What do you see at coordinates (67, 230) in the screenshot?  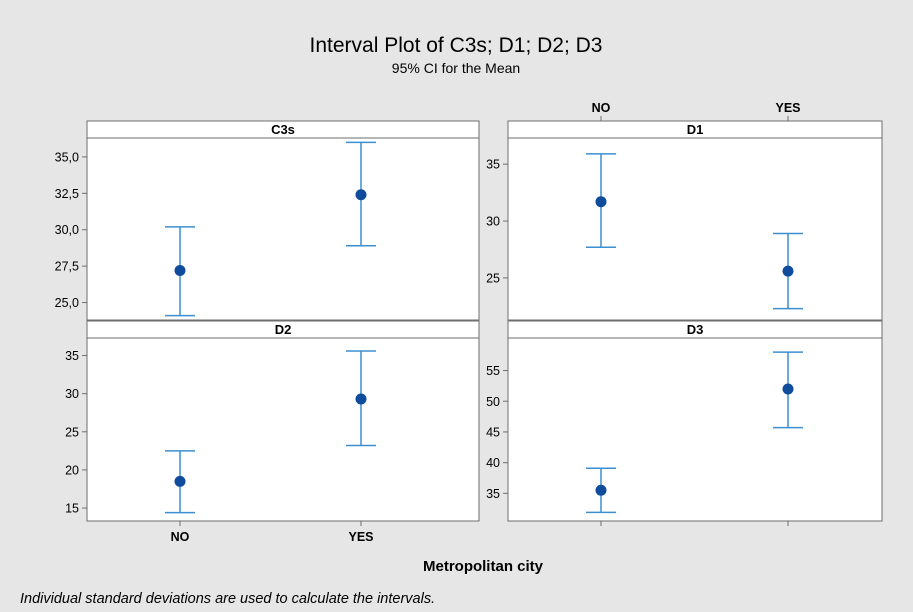 I see `y-tick-label: 30,0` at bounding box center [67, 230].